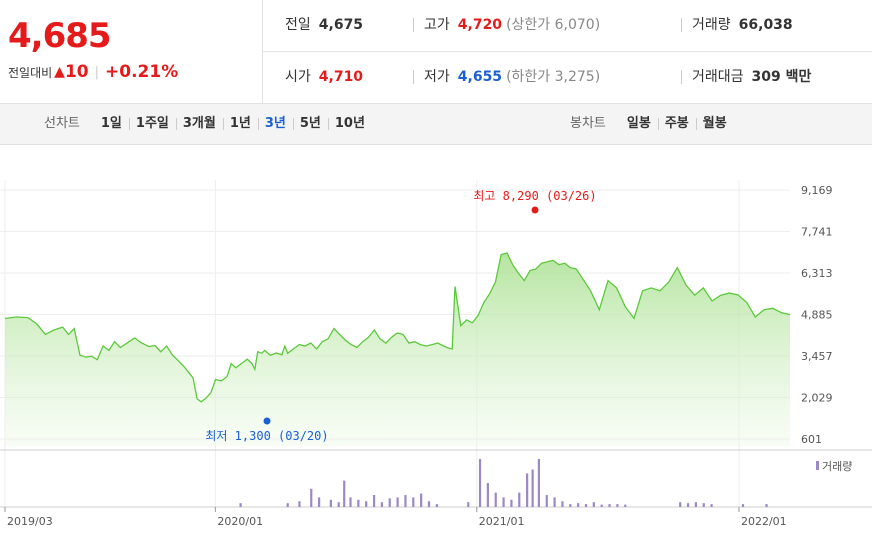  What do you see at coordinates (506, 77) in the screenshot?
I see `low-price: 저가 4,655 (하한가 3,275)` at bounding box center [506, 77].